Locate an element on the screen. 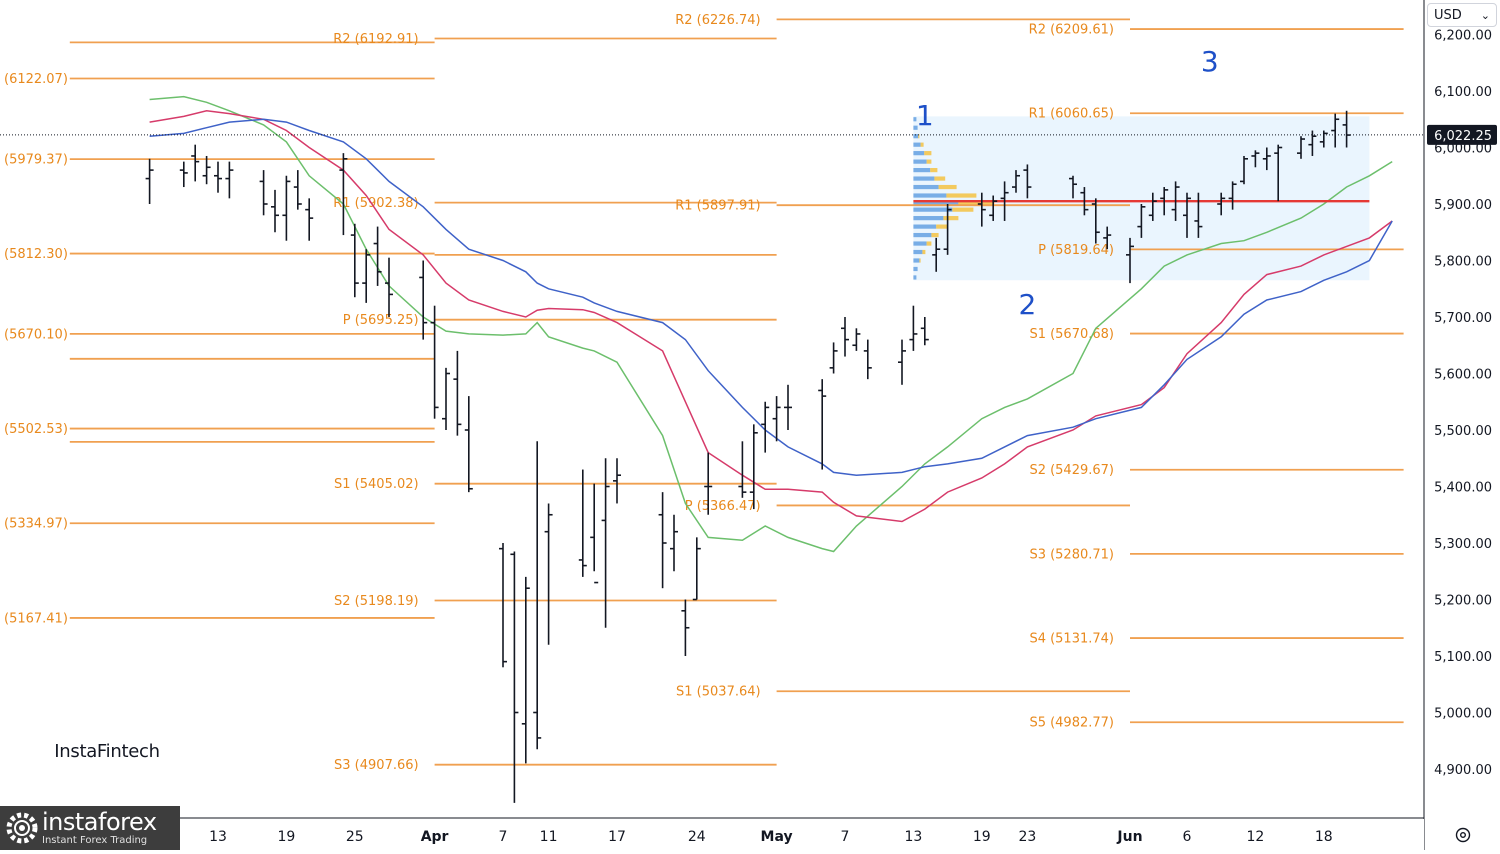 This screenshot has width=1500, height=854. current-price-badge is located at coordinates (1462, 134).